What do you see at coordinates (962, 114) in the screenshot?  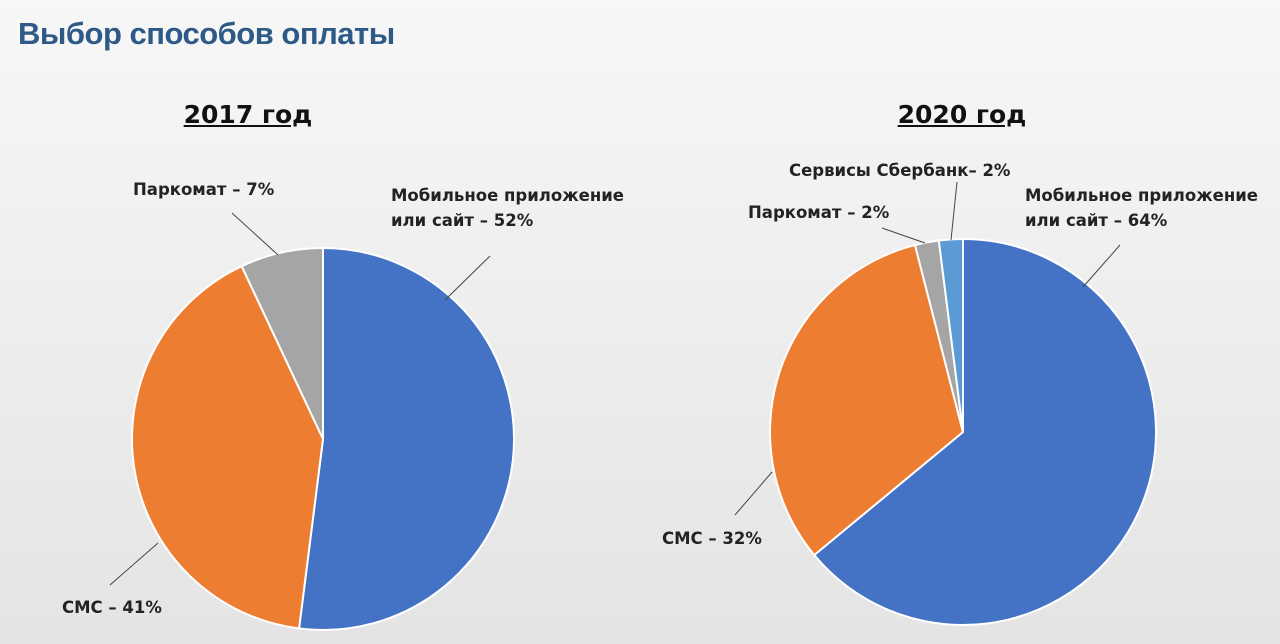 I see `chart-title: 2020 год` at bounding box center [962, 114].